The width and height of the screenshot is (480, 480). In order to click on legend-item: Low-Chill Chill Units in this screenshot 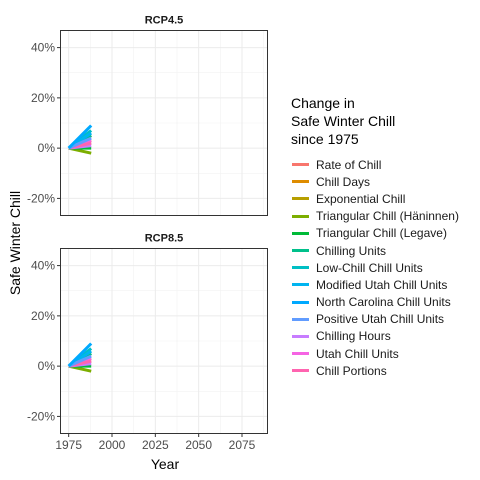, I will do `click(383, 267)`.